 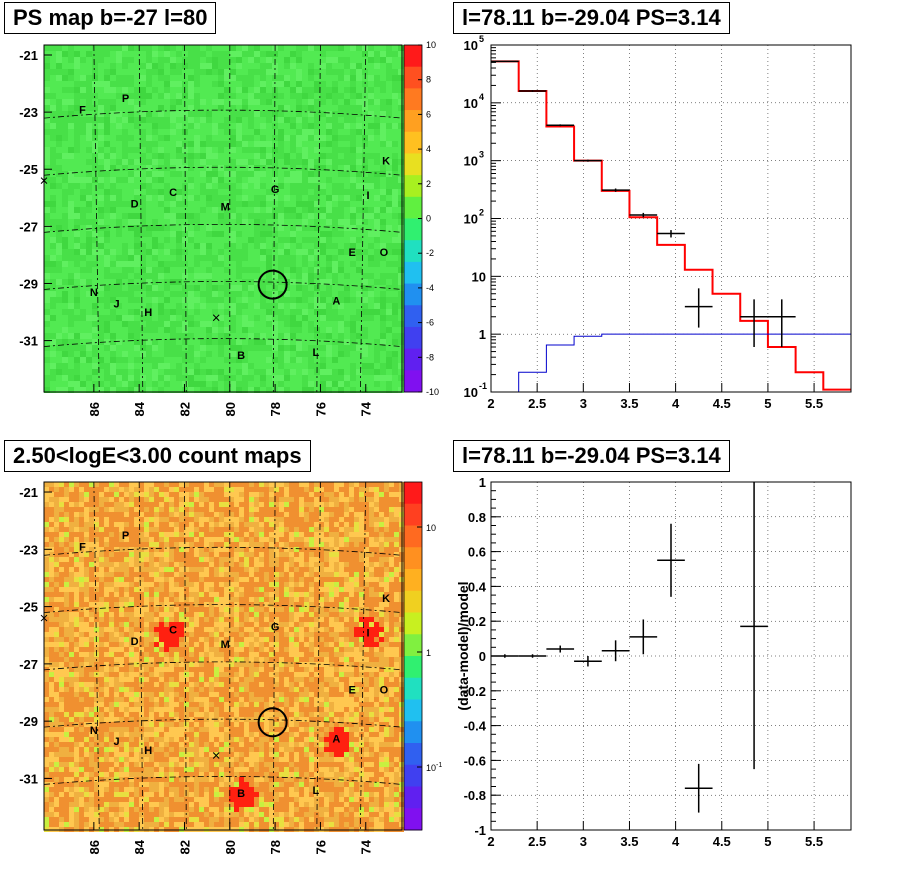 What do you see at coordinates (225, 207) in the screenshot?
I see `source-label: M` at bounding box center [225, 207].